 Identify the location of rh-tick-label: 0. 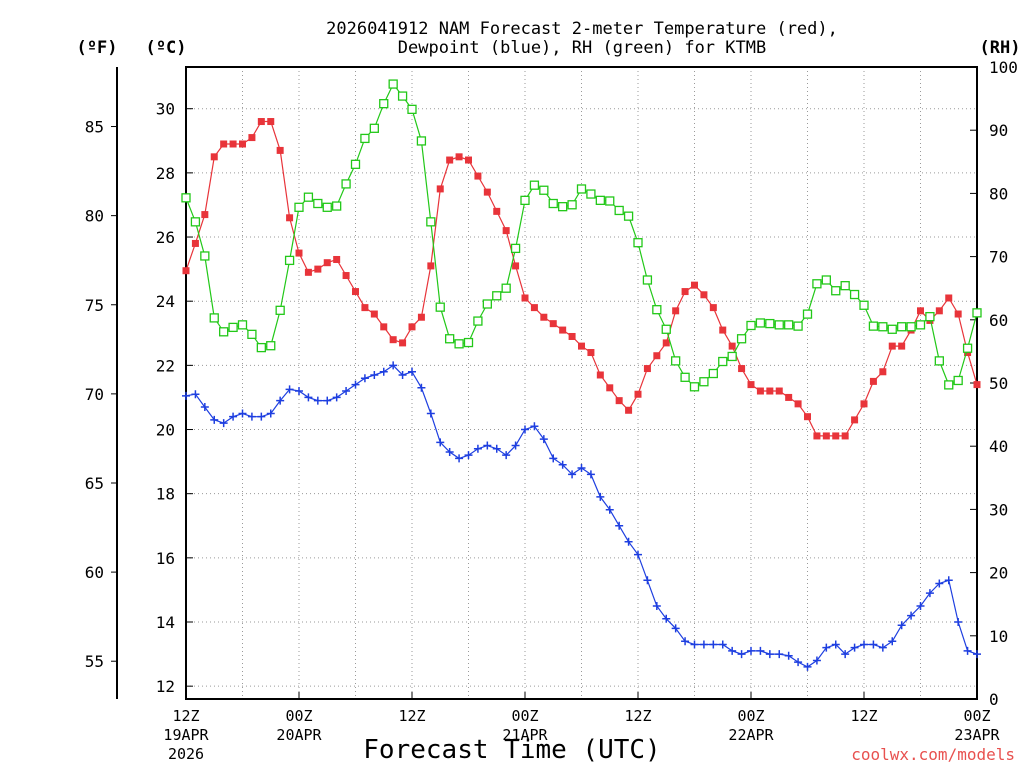
(994, 699).